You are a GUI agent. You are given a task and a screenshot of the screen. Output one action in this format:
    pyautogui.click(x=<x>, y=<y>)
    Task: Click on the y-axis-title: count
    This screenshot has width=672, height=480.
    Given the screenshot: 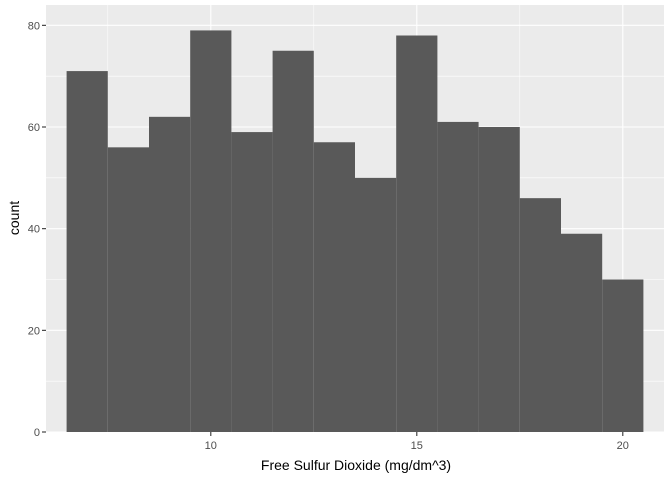 What is the action you would take?
    pyautogui.click(x=14, y=218)
    